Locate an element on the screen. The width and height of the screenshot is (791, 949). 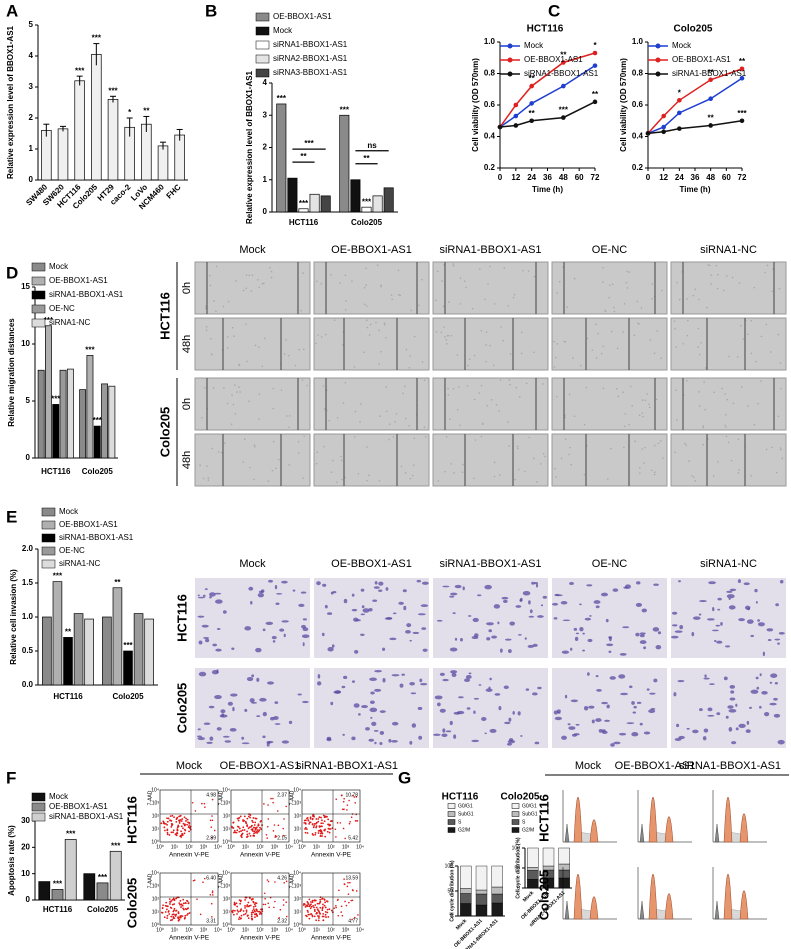
y-tick-label: 5 is located at coordinates (28, 400).